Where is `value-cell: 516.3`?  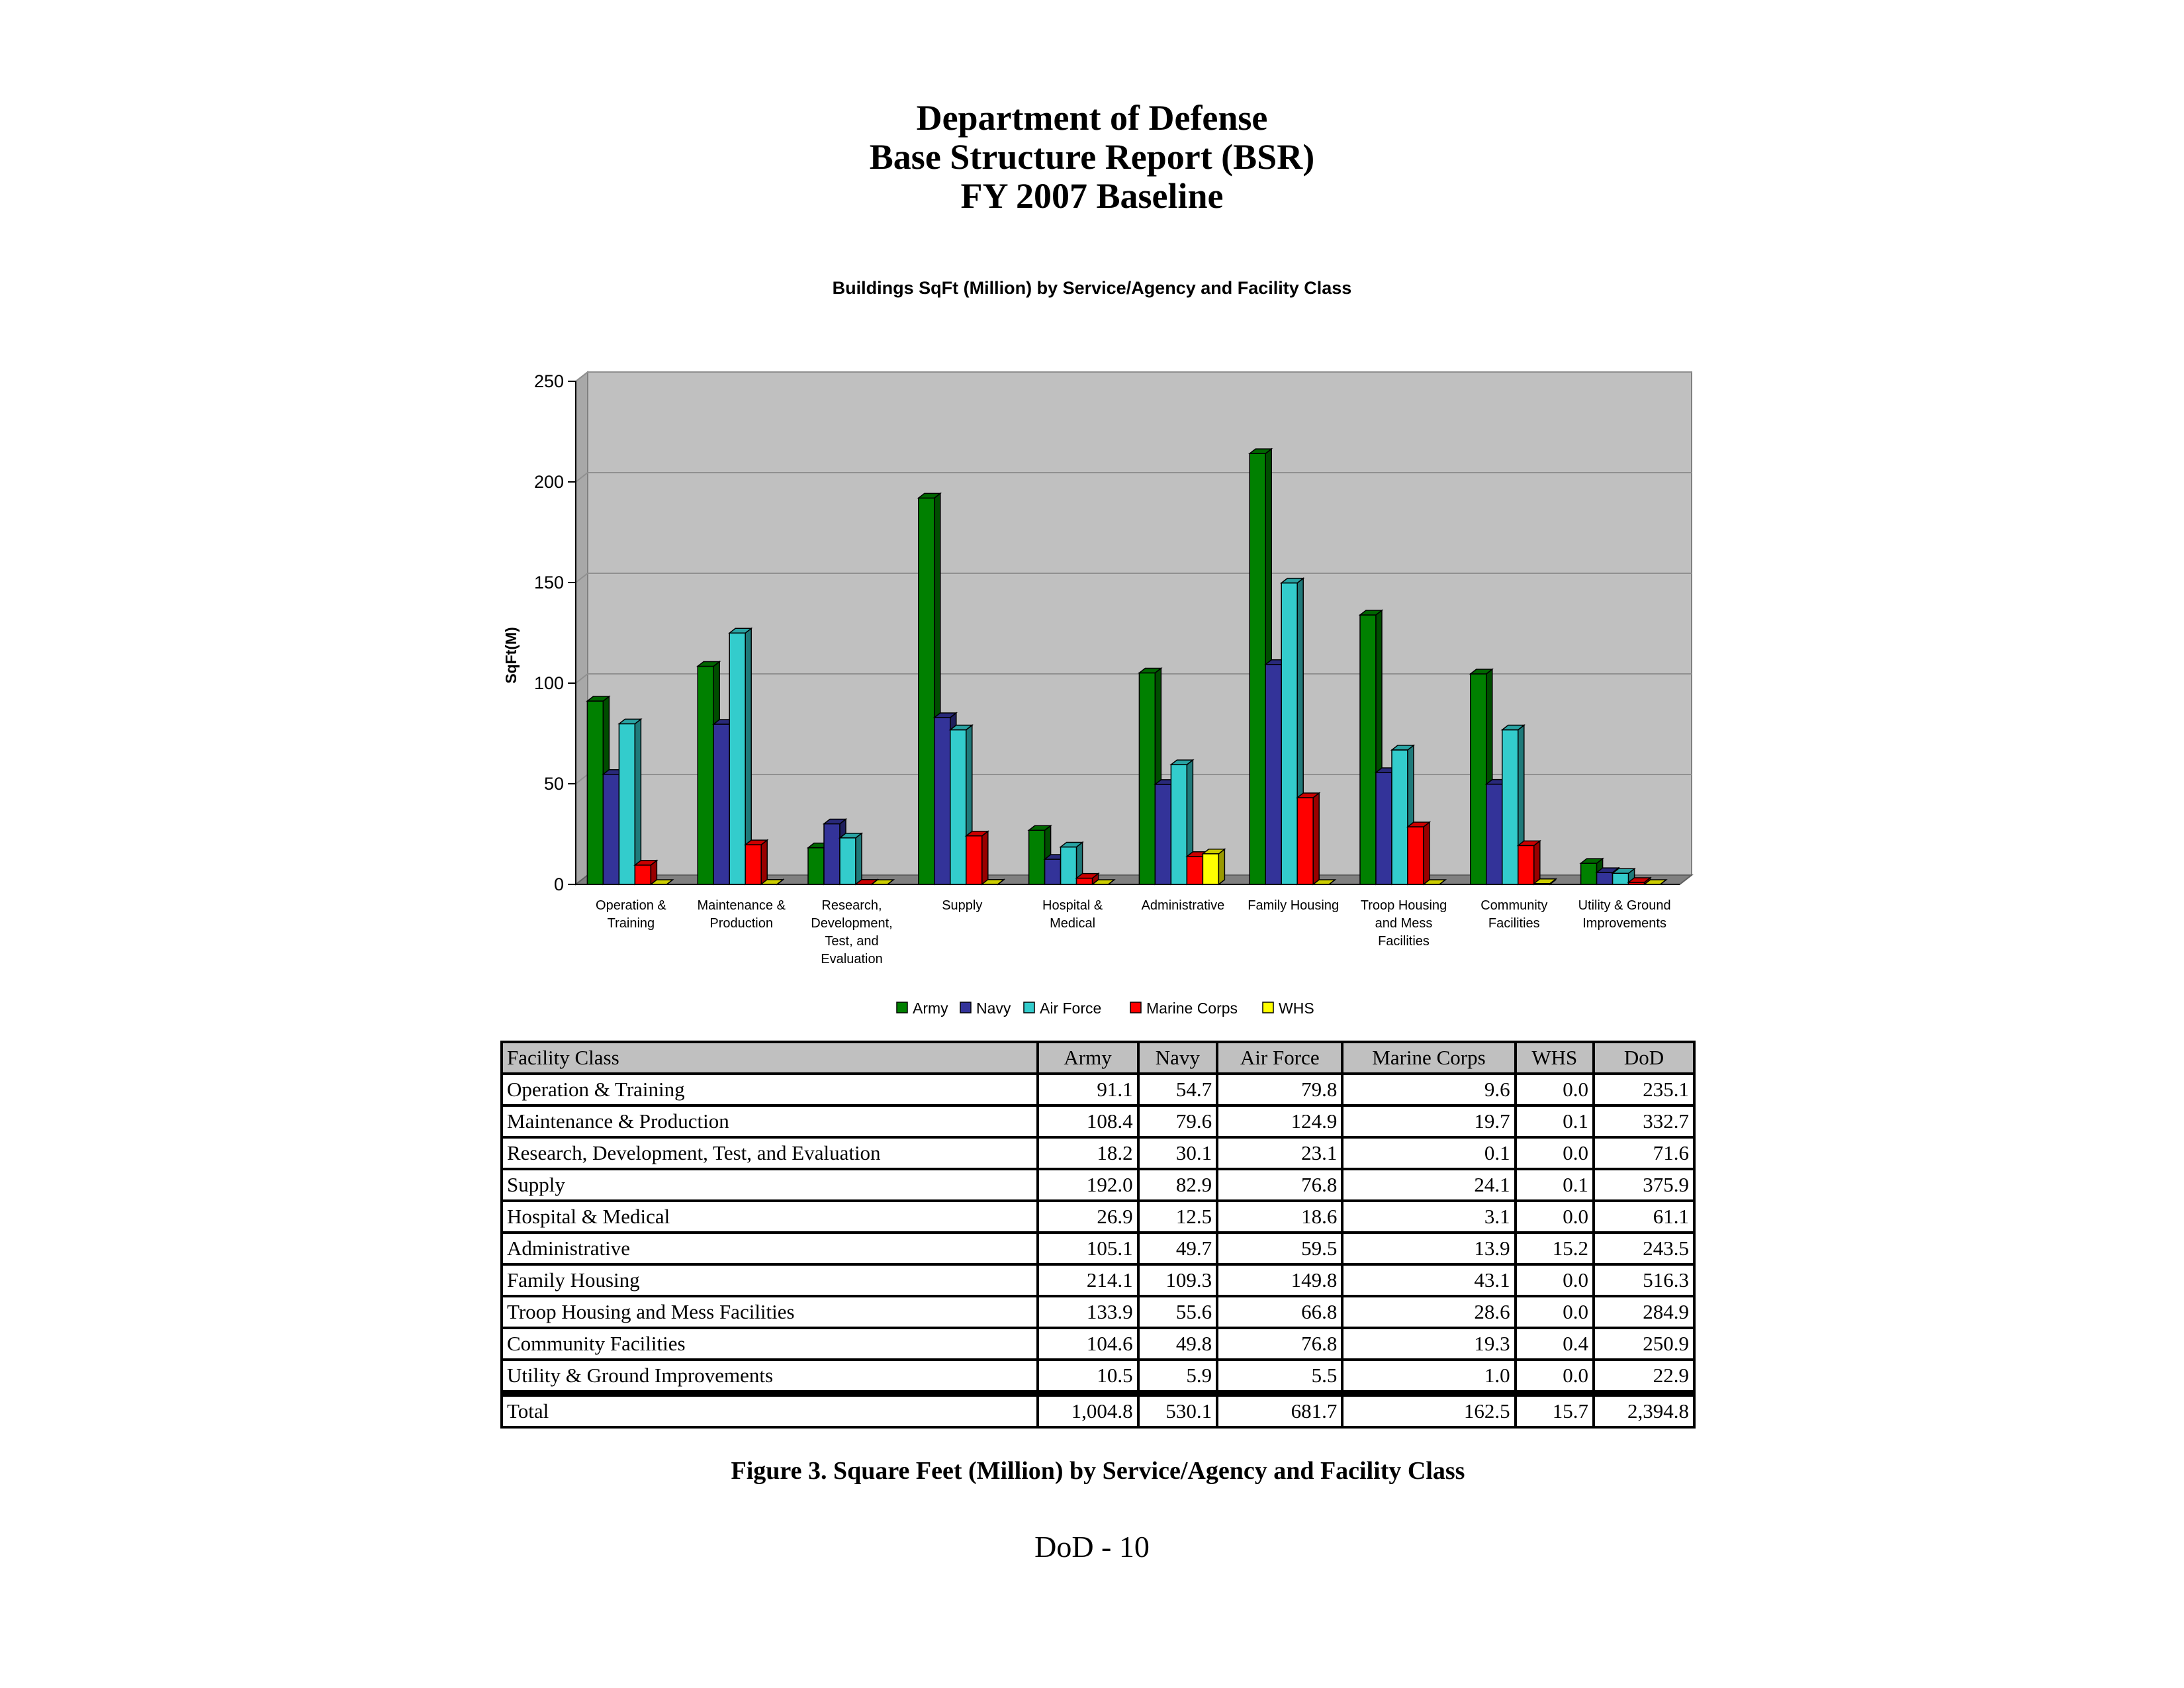
value-cell: 516.3 is located at coordinates (1644, 1280).